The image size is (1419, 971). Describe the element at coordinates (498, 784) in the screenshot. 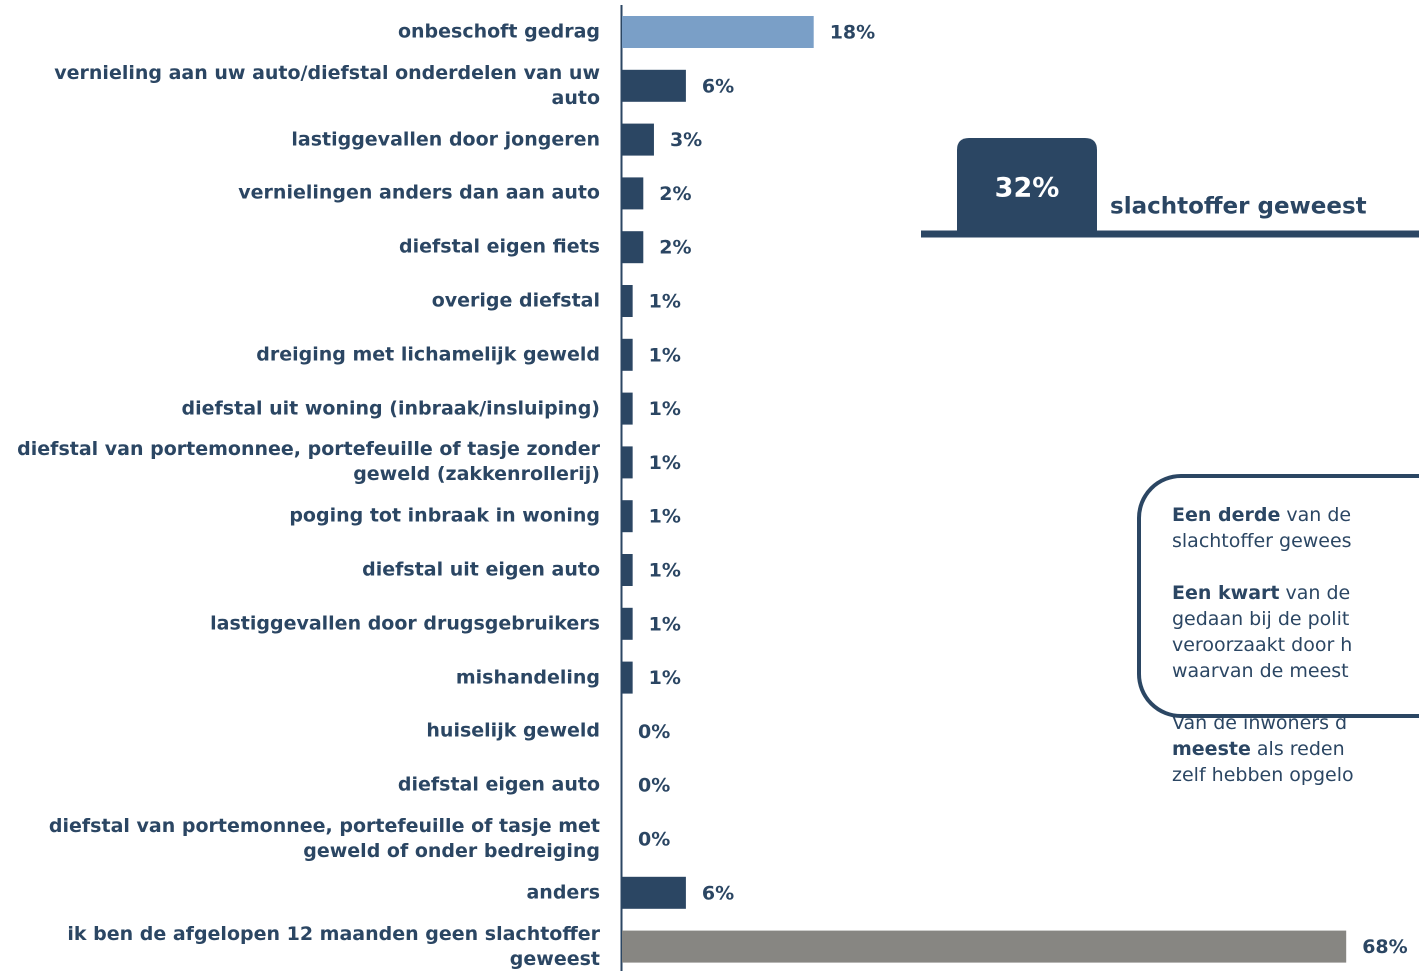

I see `category-label: diefstal eigen auto` at that location.